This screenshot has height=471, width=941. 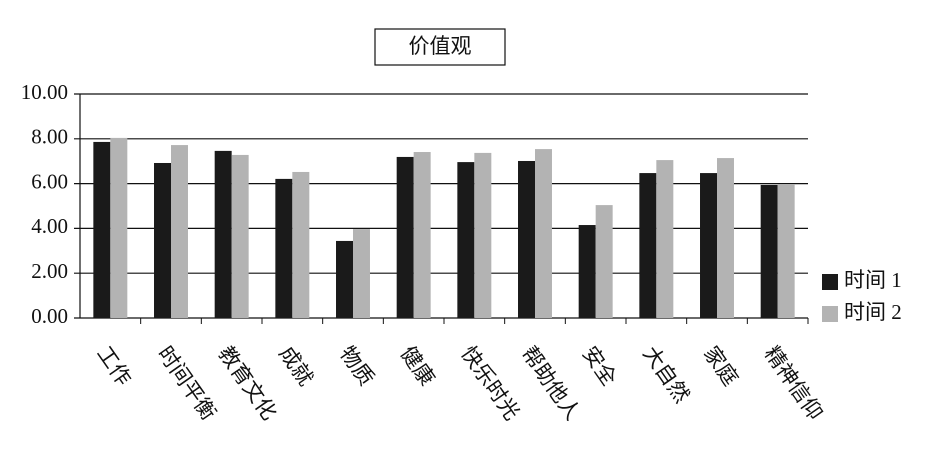 What do you see at coordinates (248, 383) in the screenshot?
I see `x-tick-label: 教育文化` at bounding box center [248, 383].